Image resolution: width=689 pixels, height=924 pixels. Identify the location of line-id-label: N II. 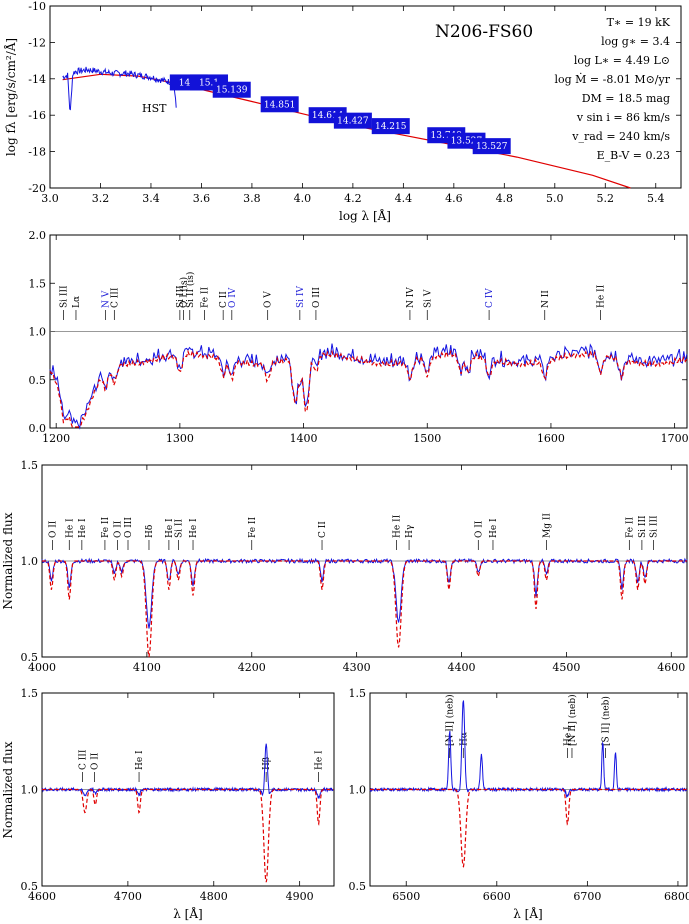
(546, 299).